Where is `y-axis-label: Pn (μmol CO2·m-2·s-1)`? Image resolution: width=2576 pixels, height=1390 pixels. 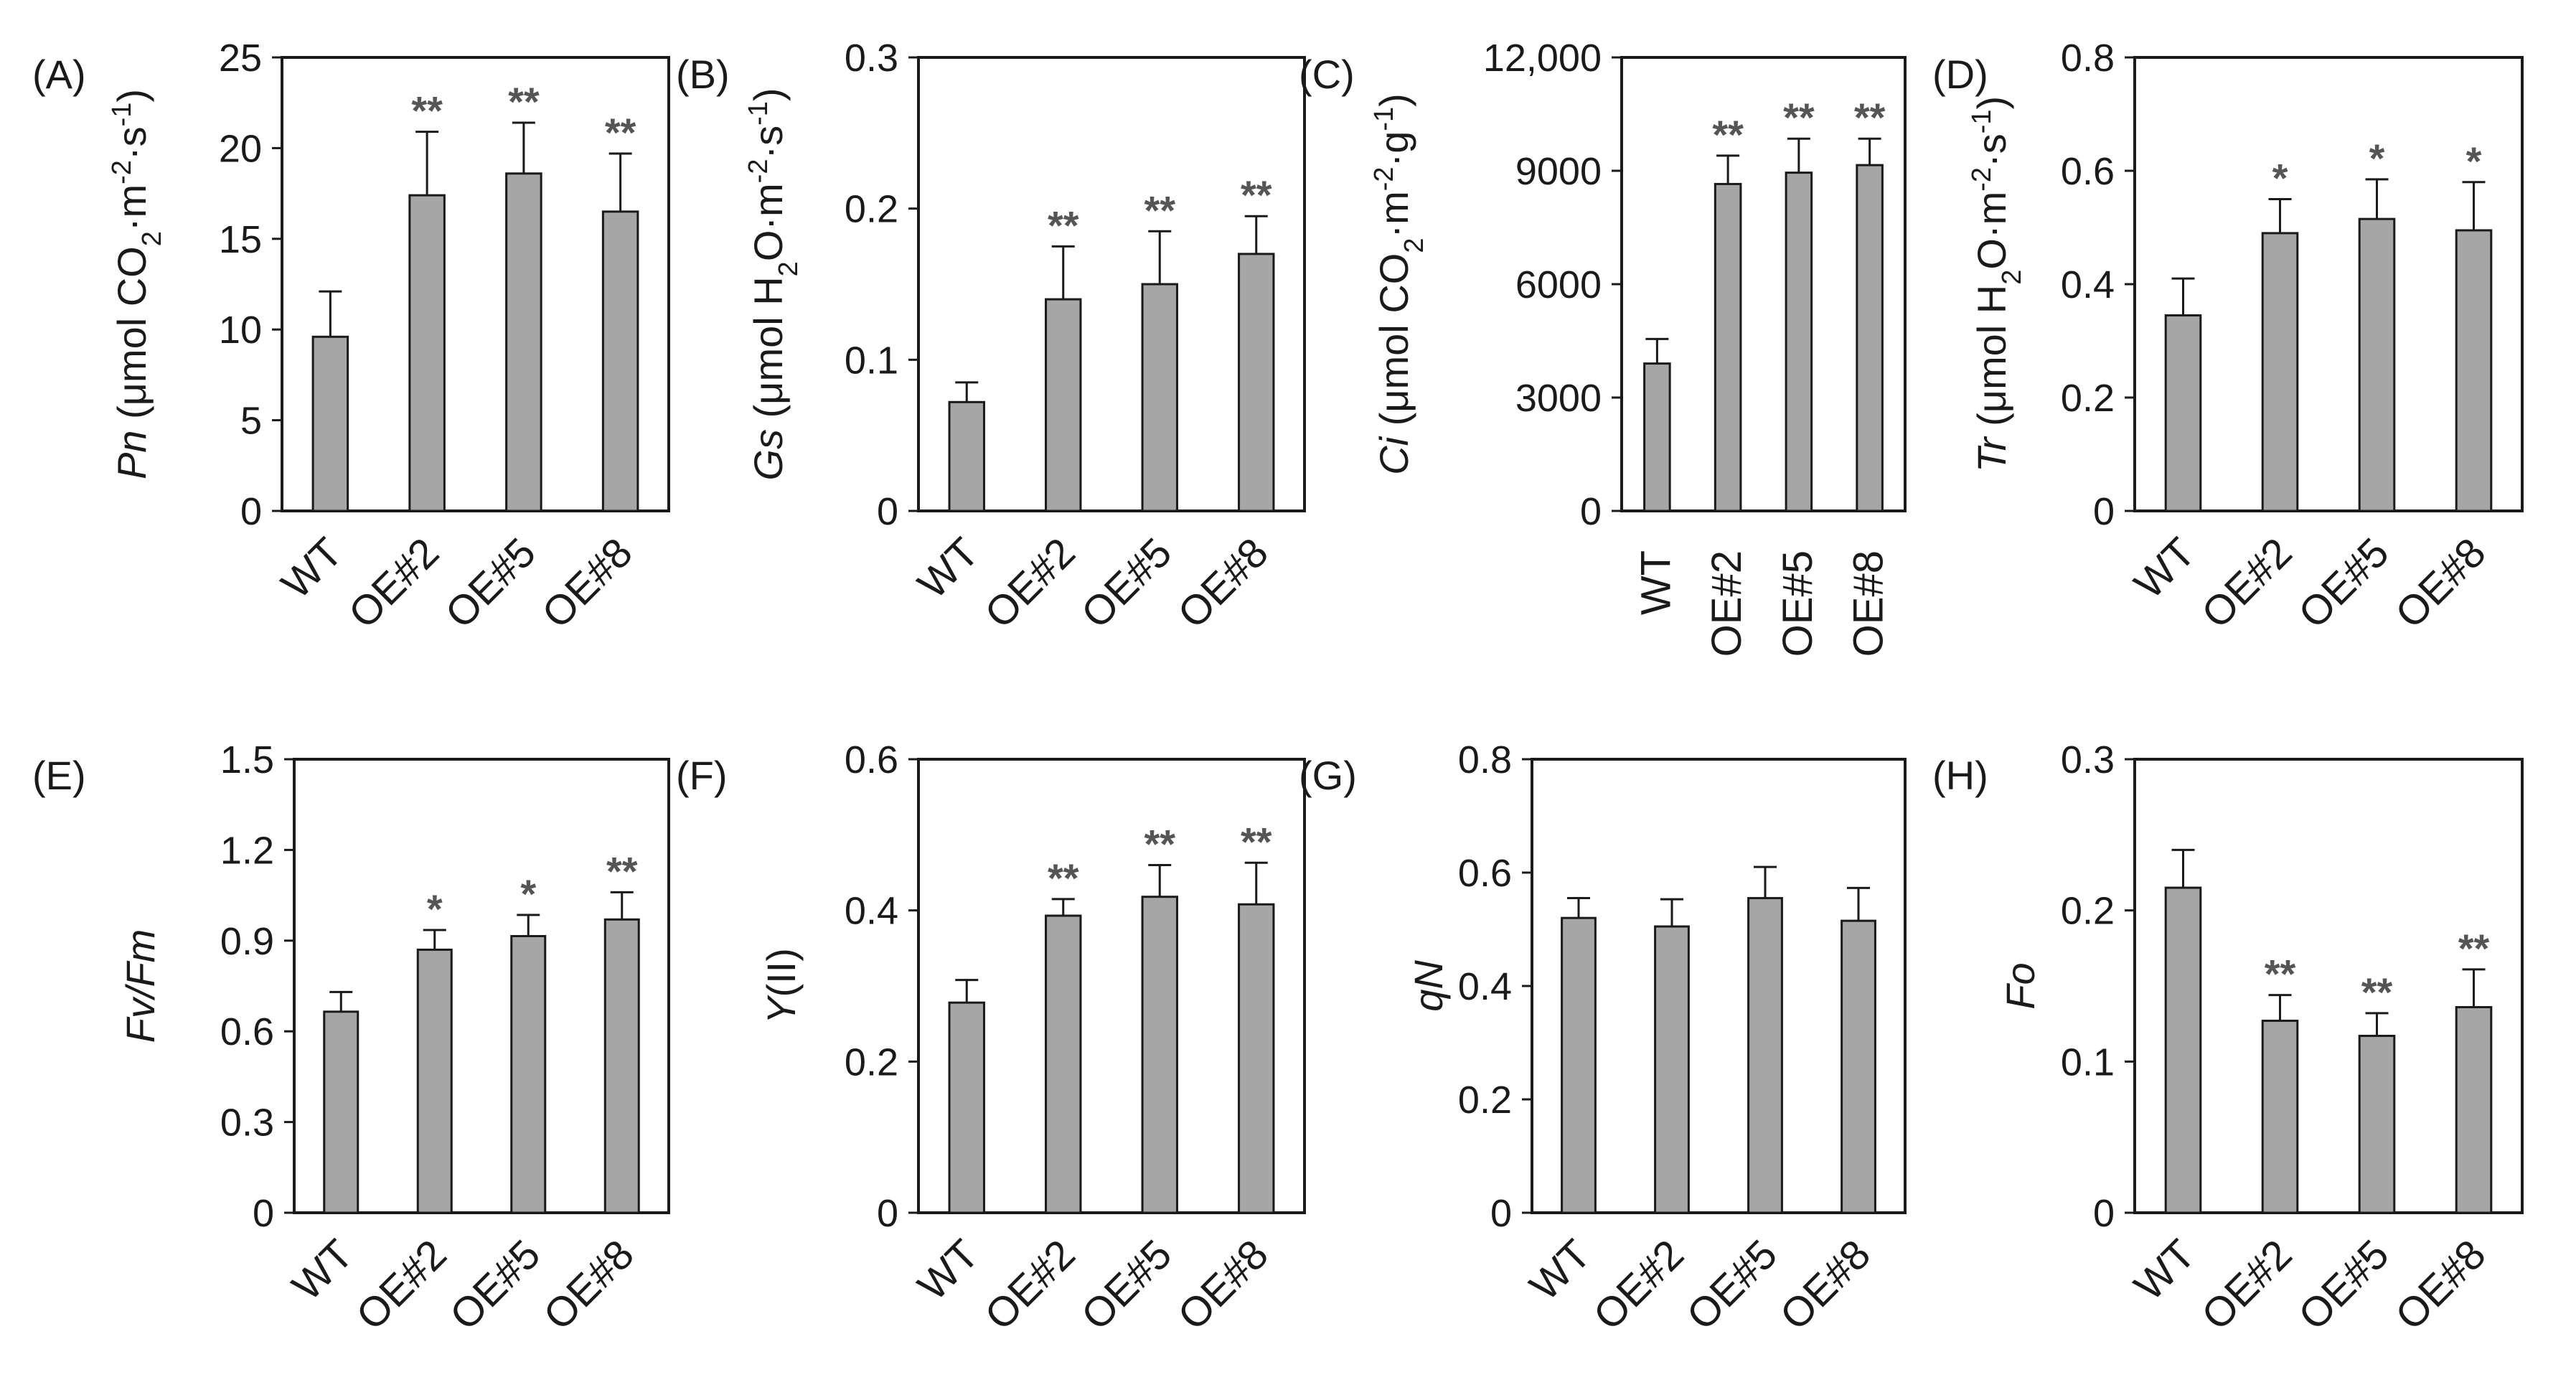
y-axis-label: Pn (μmol CO2·m-2·s-1) is located at coordinates (137, 284).